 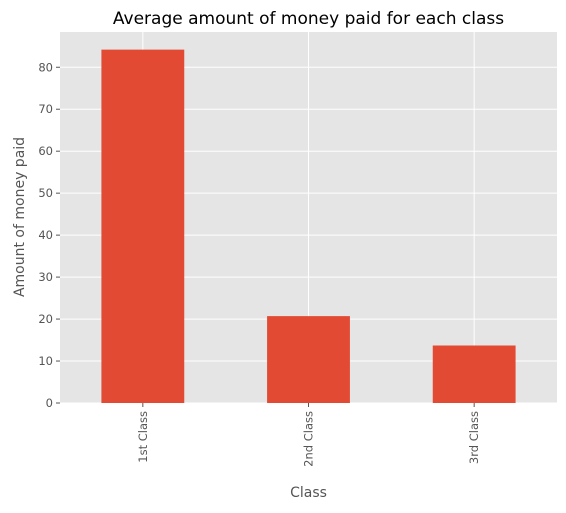 What do you see at coordinates (143, 437) in the screenshot?
I see `x-tick-label: 1st Class` at bounding box center [143, 437].